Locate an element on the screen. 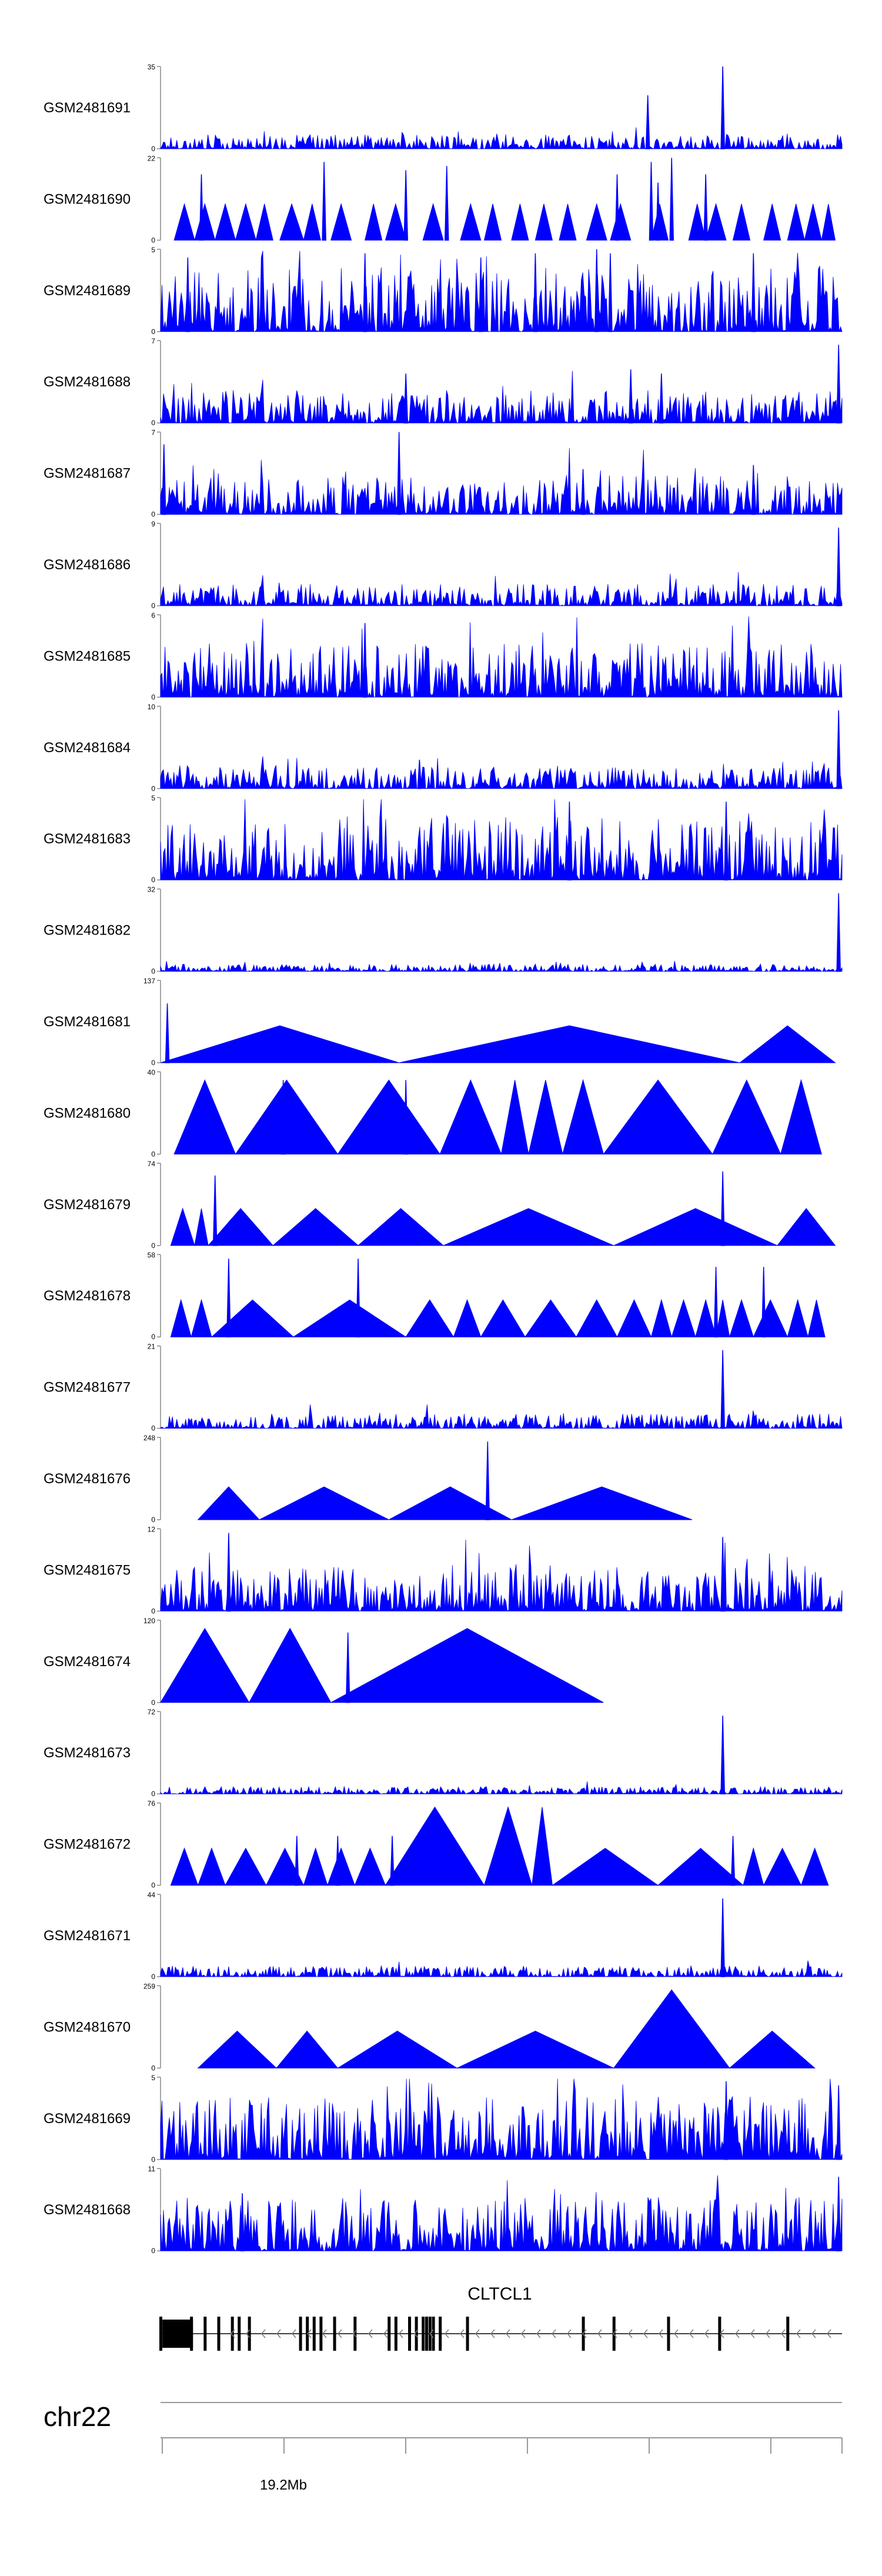 This screenshot has width=882, height=2576. y-max-label: 120 is located at coordinates (149, 1621).